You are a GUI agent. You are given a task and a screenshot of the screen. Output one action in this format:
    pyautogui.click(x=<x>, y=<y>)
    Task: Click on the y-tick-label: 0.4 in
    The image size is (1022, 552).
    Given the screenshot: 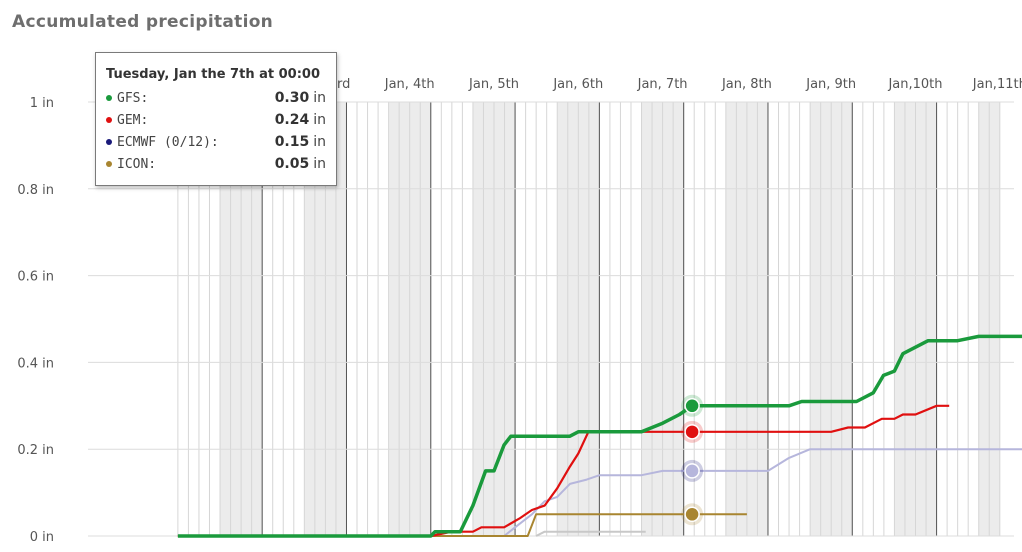 What is the action you would take?
    pyautogui.click(x=35, y=363)
    